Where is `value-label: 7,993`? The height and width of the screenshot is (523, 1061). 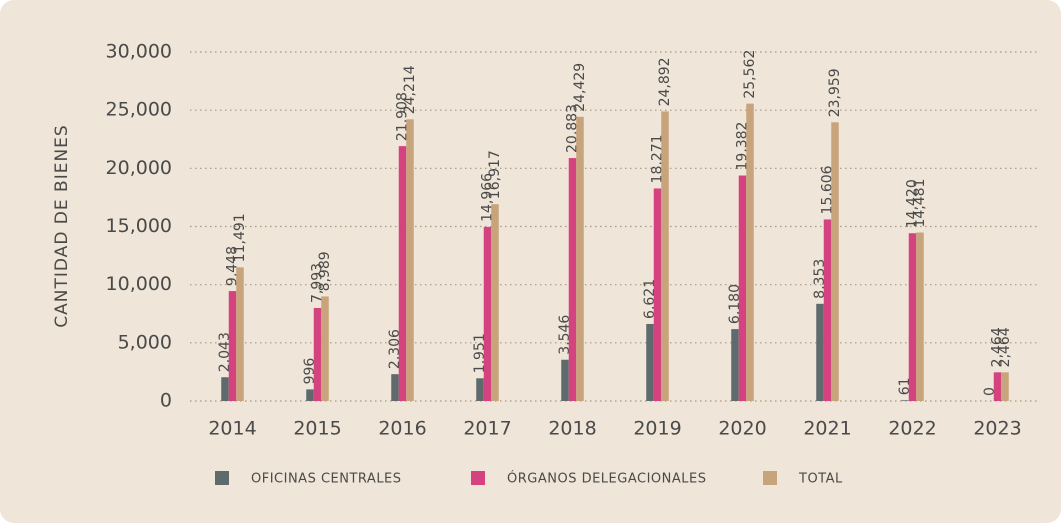
value-label: 7,993 is located at coordinates (318, 283).